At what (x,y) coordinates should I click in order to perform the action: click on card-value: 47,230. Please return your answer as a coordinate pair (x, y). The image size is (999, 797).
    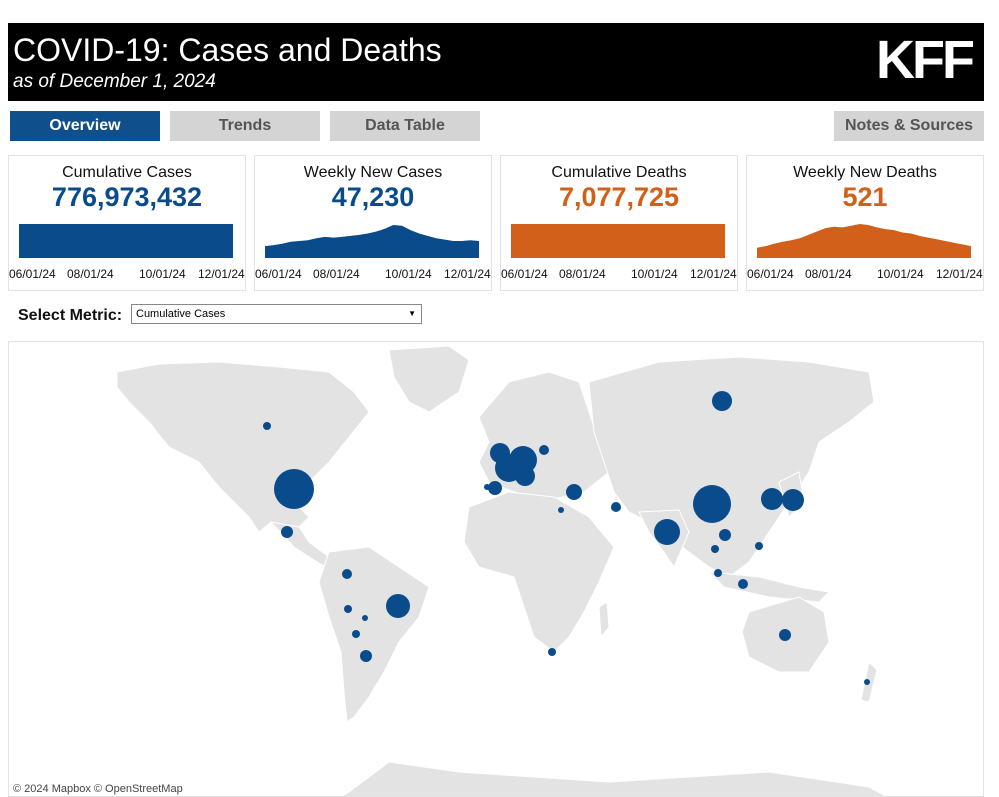
    Looking at the image, I should click on (373, 197).